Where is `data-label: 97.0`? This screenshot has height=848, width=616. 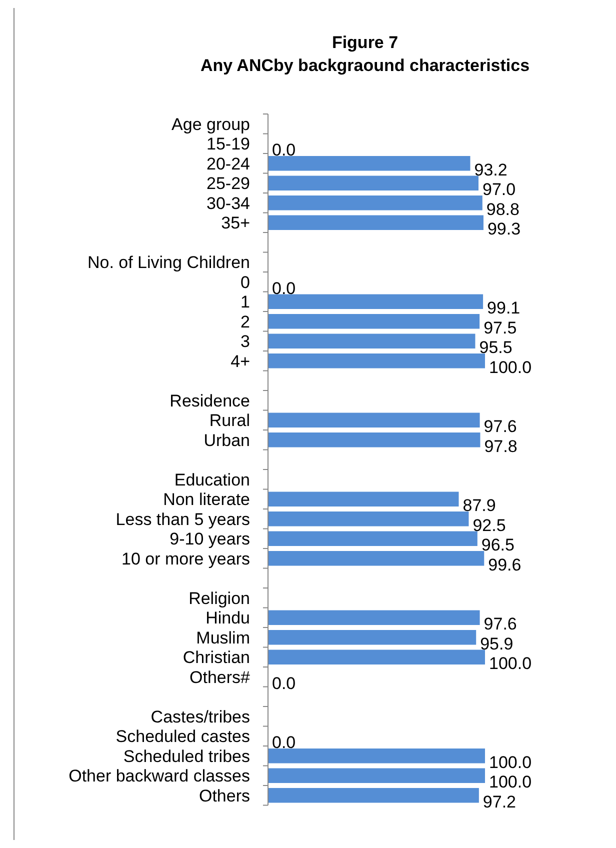 data-label: 97.0 is located at coordinates (499, 190).